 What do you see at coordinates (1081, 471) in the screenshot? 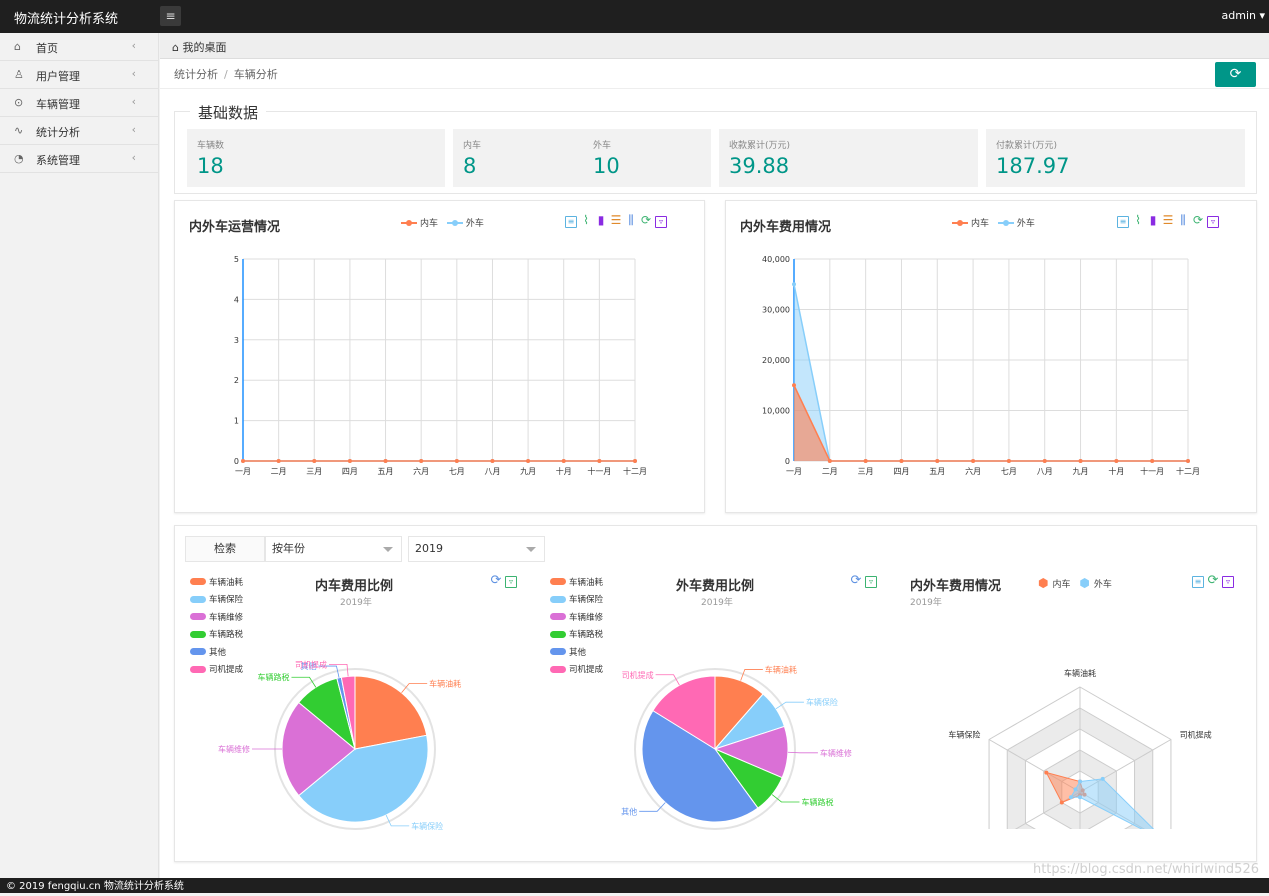
I see `x-tick-label: 九月` at bounding box center [1081, 471].